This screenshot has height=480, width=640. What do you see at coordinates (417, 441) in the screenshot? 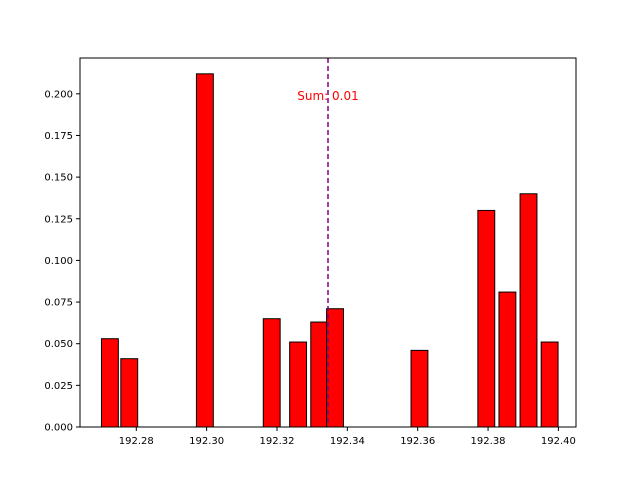
I see `x-tick-label: 192.36` at bounding box center [417, 441].